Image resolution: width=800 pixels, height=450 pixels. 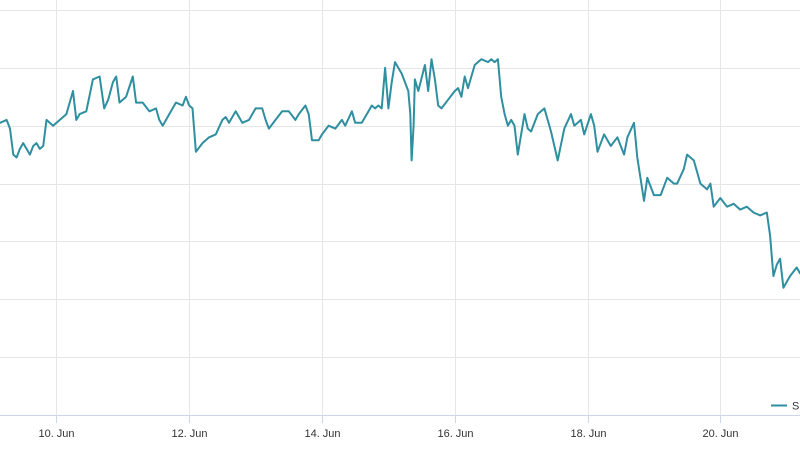 What do you see at coordinates (795, 407) in the screenshot?
I see `legend-label: S` at bounding box center [795, 407].